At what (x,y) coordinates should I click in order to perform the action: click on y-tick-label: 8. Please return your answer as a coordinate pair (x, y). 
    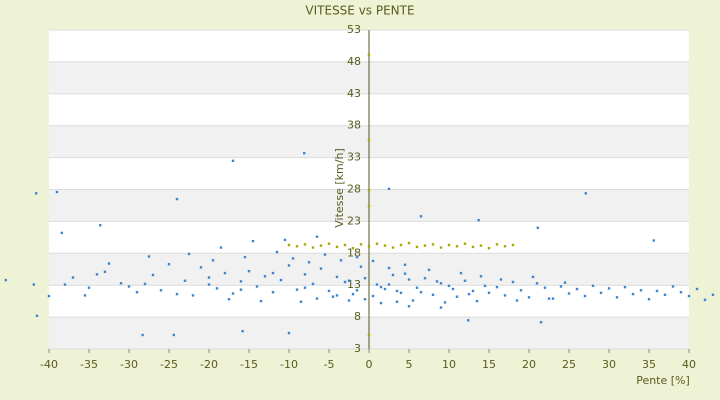
    Looking at the image, I should click on (357, 316).